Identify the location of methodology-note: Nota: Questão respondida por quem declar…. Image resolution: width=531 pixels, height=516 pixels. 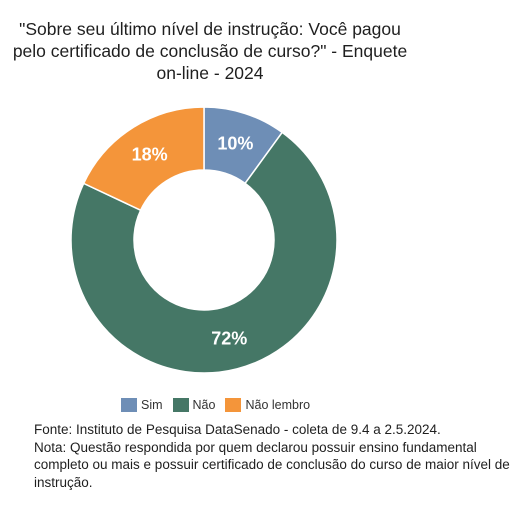
(272, 464).